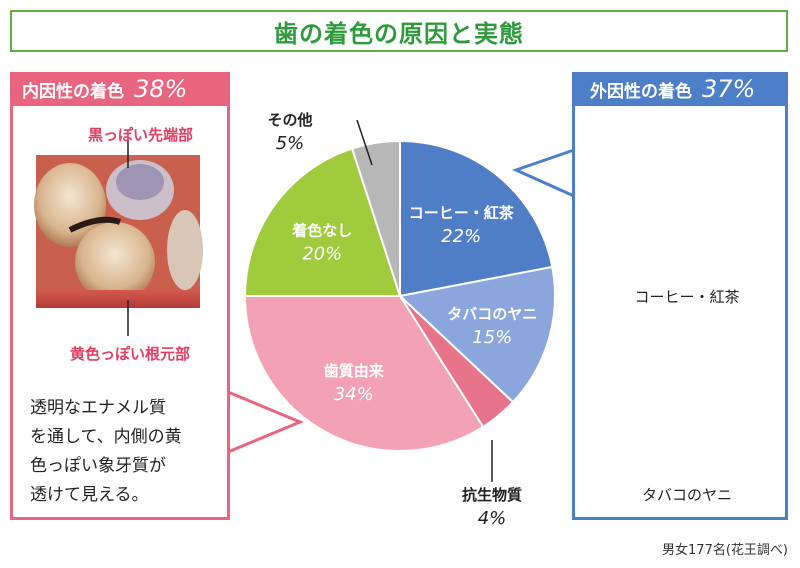  Describe the element at coordinates (492, 495) in the screenshot. I see `slice-label: 抗生物質` at that location.